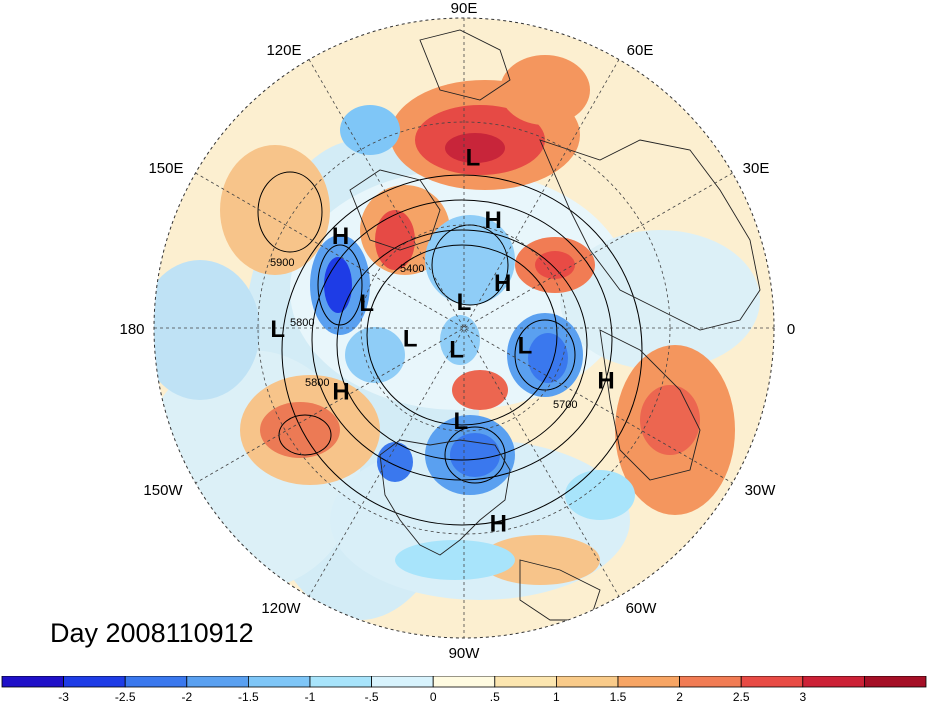  What do you see at coordinates (152, 633) in the screenshot?
I see `map-title: Day 2008110912` at bounding box center [152, 633].